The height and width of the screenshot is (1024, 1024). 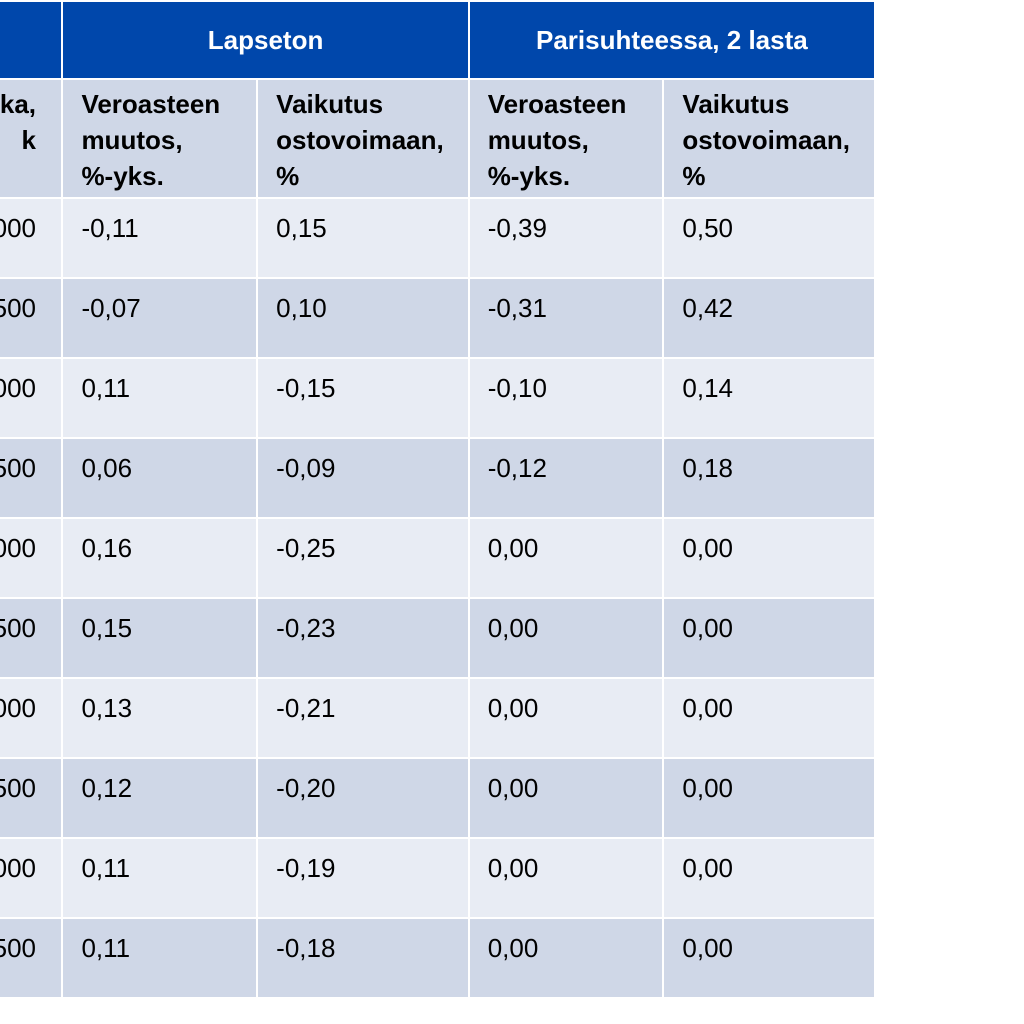 What do you see at coordinates (566, 478) in the screenshot?
I see `couple-tax-rate-change-cell: -0,12` at bounding box center [566, 478].